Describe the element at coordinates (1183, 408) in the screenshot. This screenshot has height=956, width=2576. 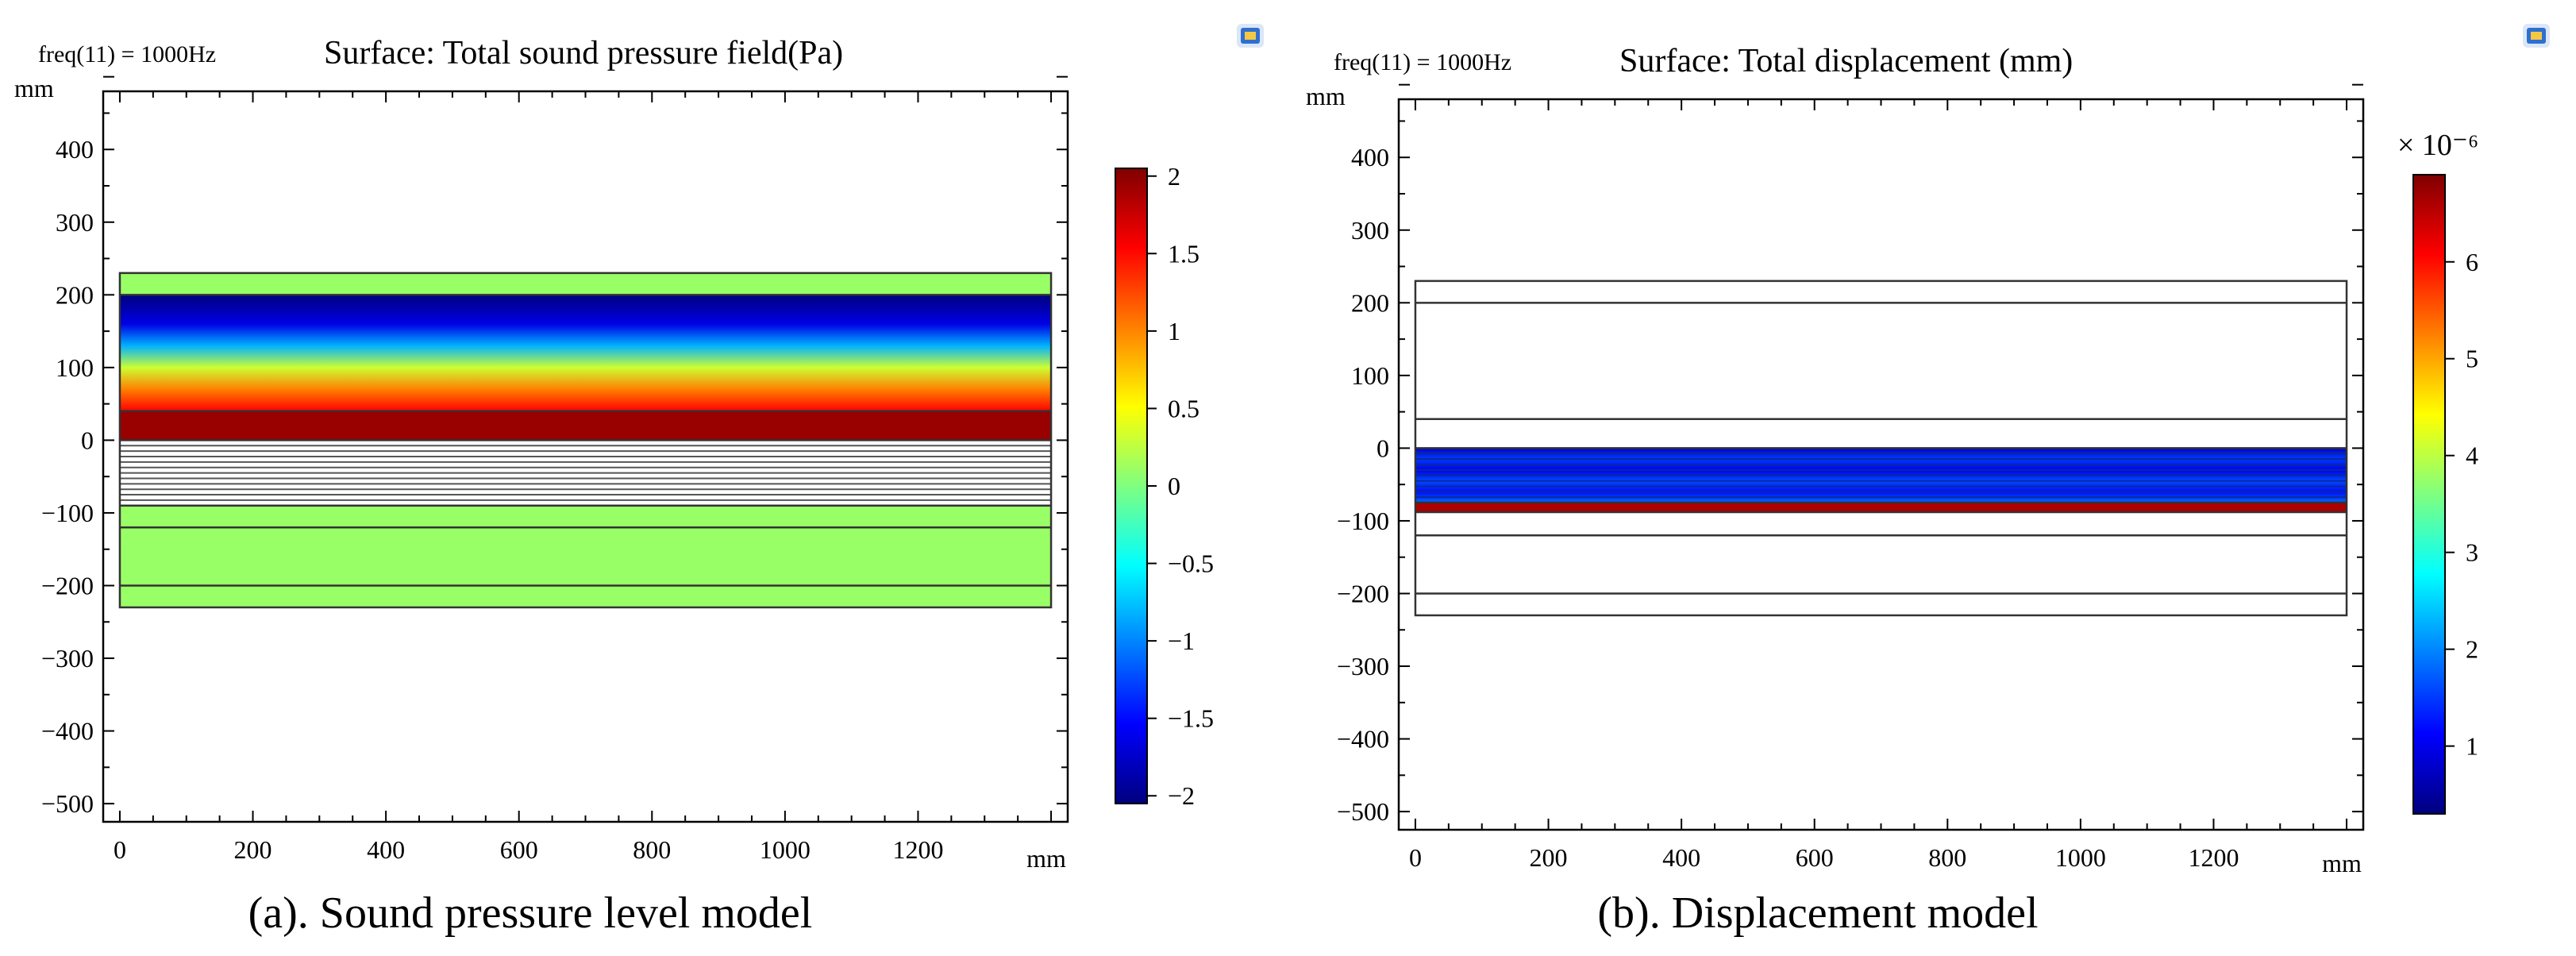
I see `colorbar-tick-label: 0.5` at that location.